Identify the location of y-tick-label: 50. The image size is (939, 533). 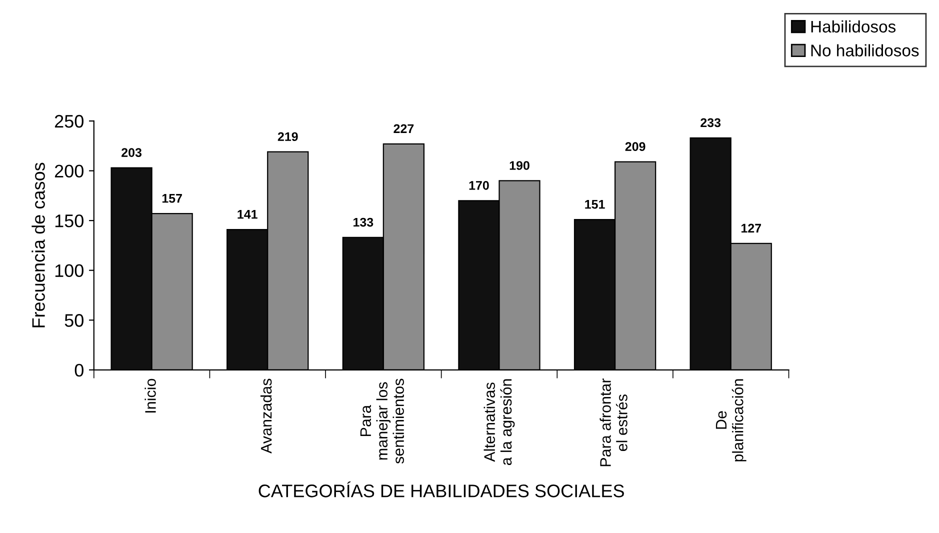
(74, 320).